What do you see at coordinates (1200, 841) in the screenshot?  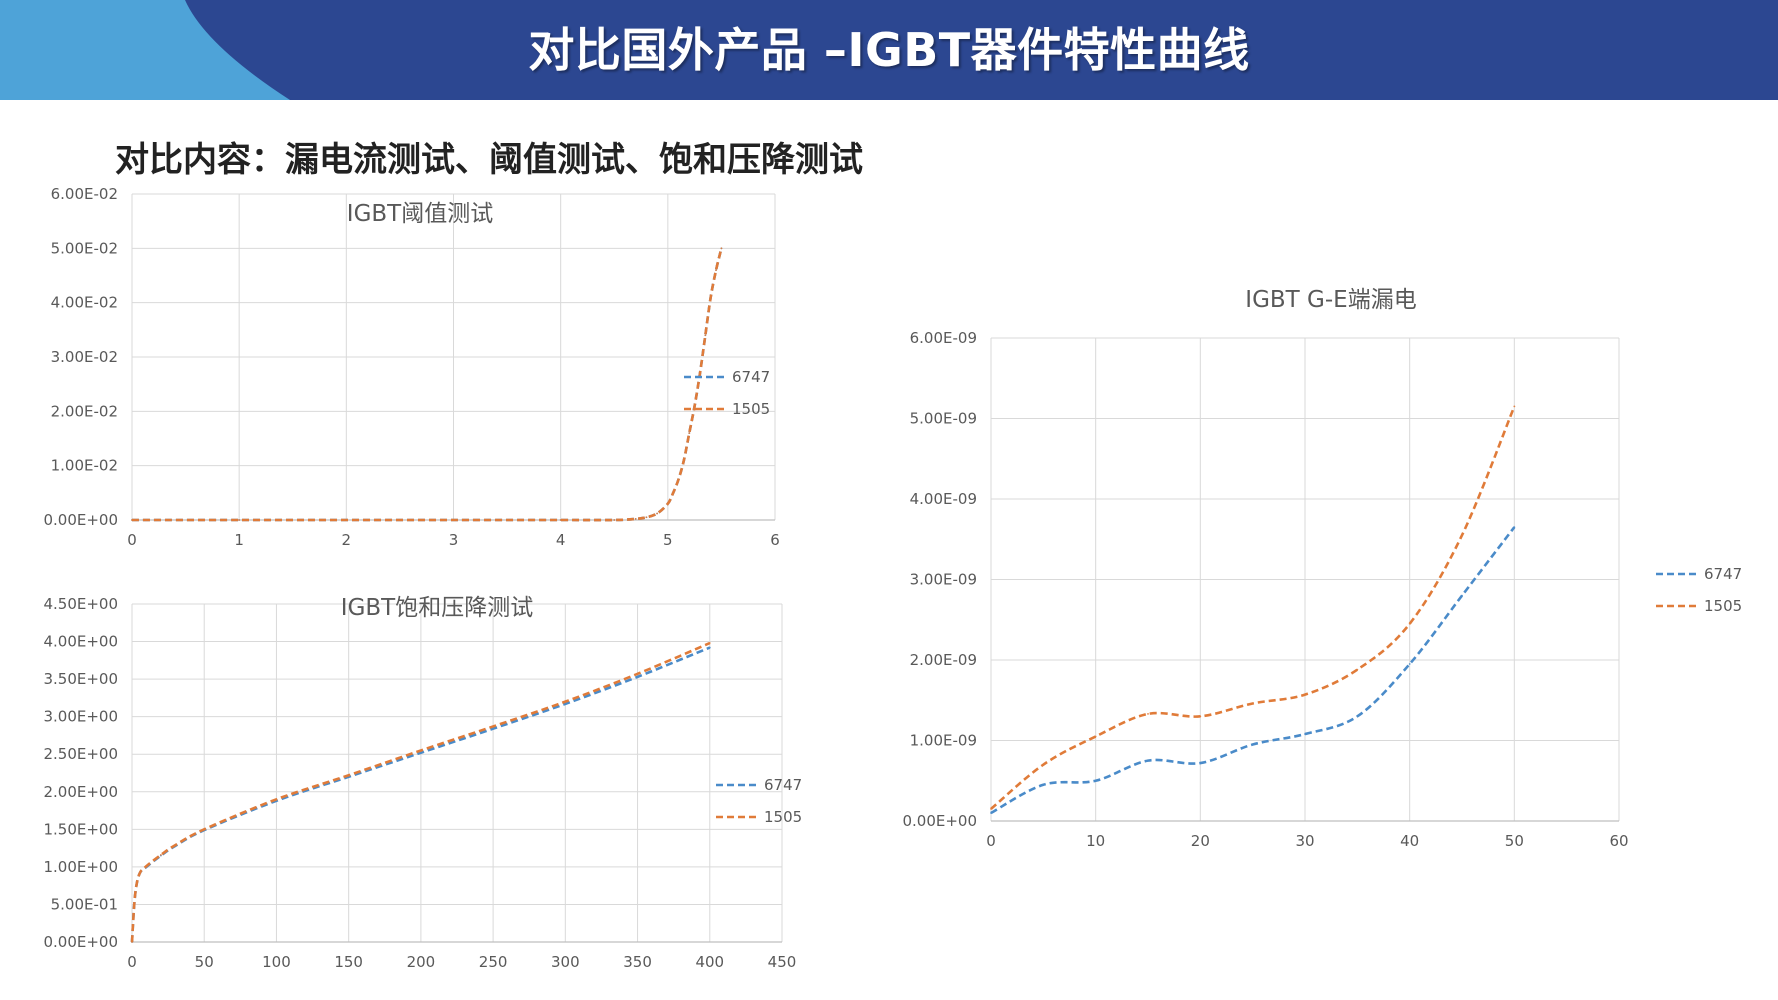 I see `x-tick-label: 20` at bounding box center [1200, 841].